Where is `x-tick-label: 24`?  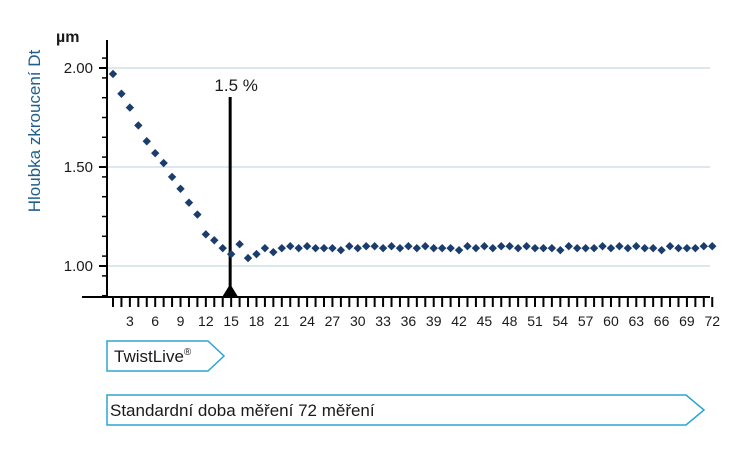 x-tick-label: 24 is located at coordinates (307, 321).